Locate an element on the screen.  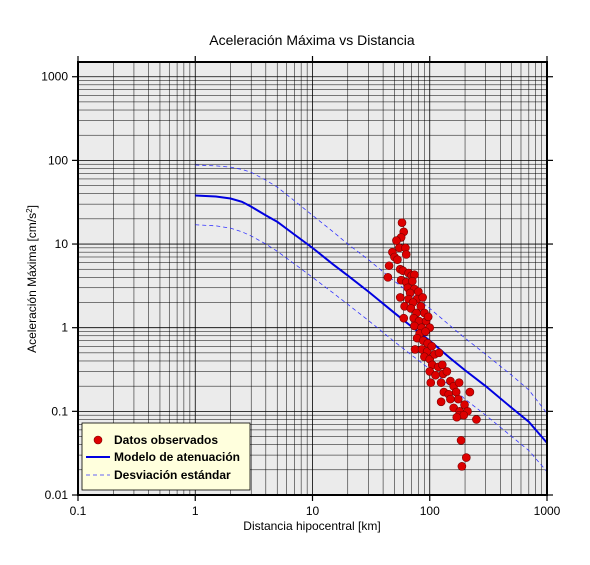
y-tick-label: 100 is located at coordinates (58, 160).